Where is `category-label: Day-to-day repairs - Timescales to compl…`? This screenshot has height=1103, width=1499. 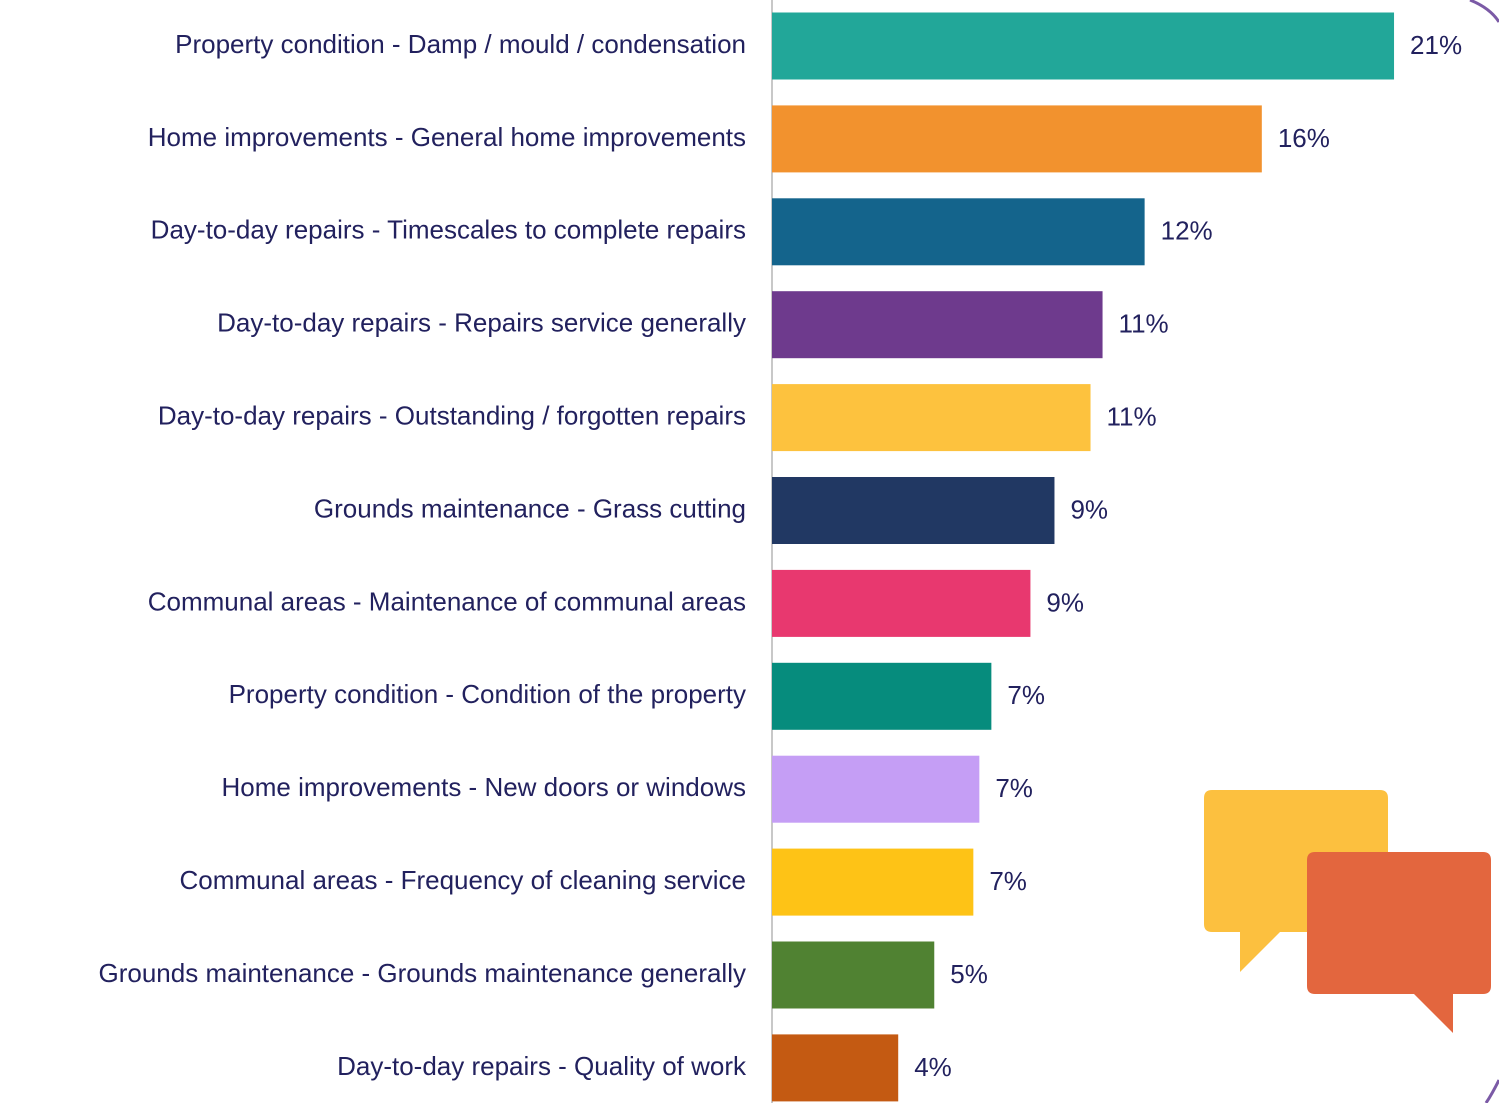 category-label: Day-to-day repairs - Timescales to compl… is located at coordinates (448, 230).